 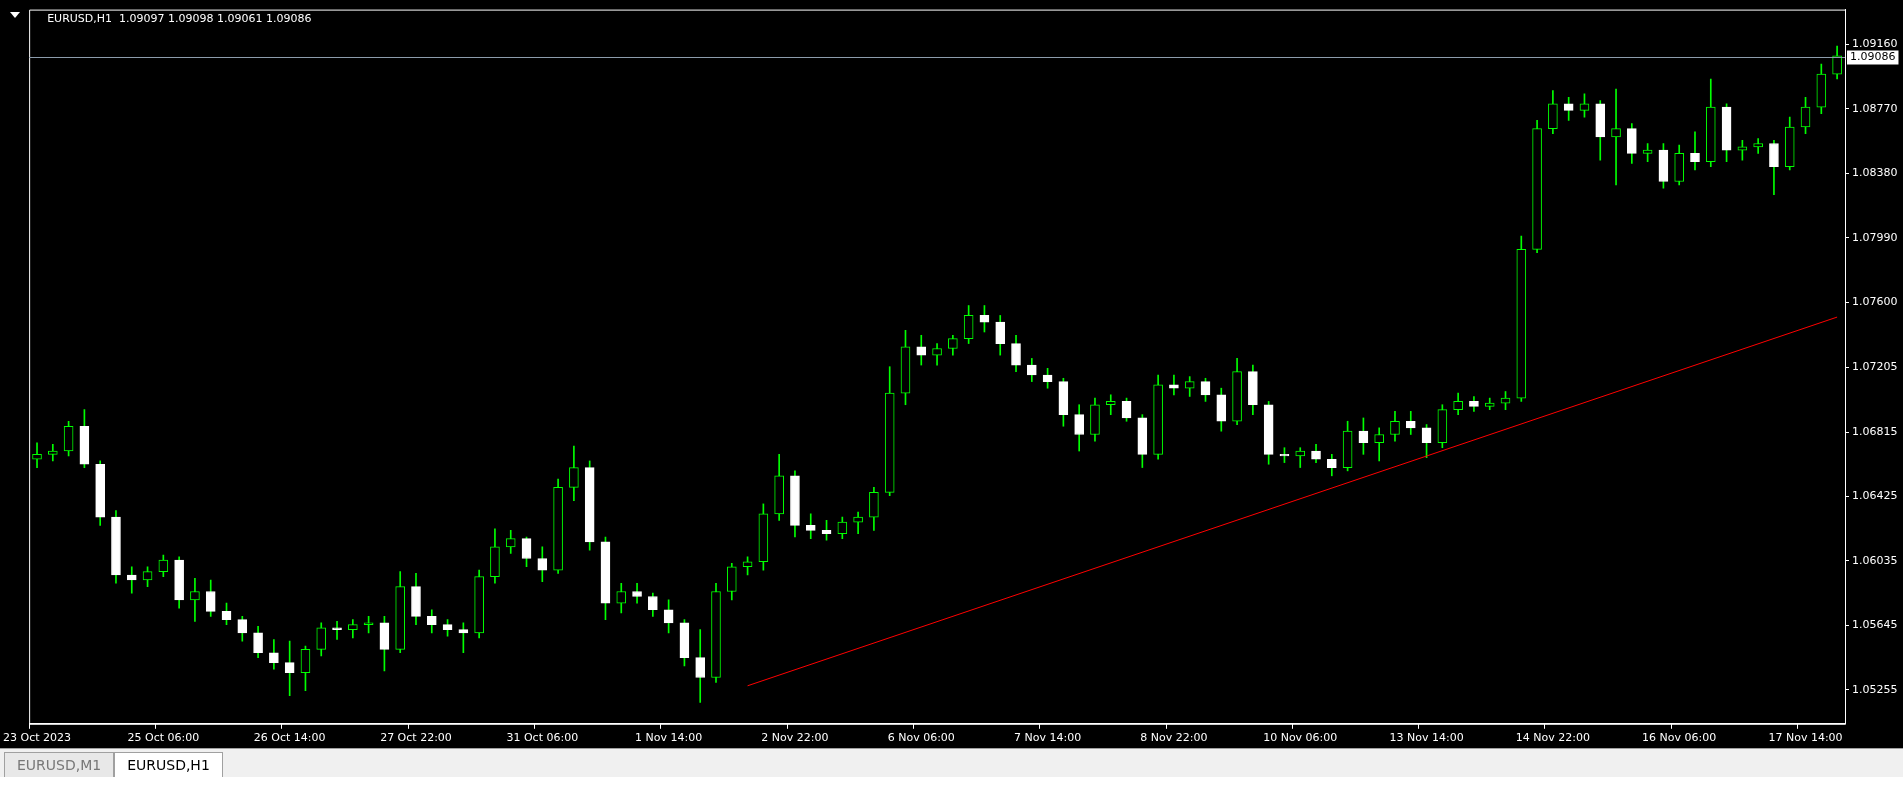 I want to click on y-tick-label: 1.08770, so click(x=1875, y=108).